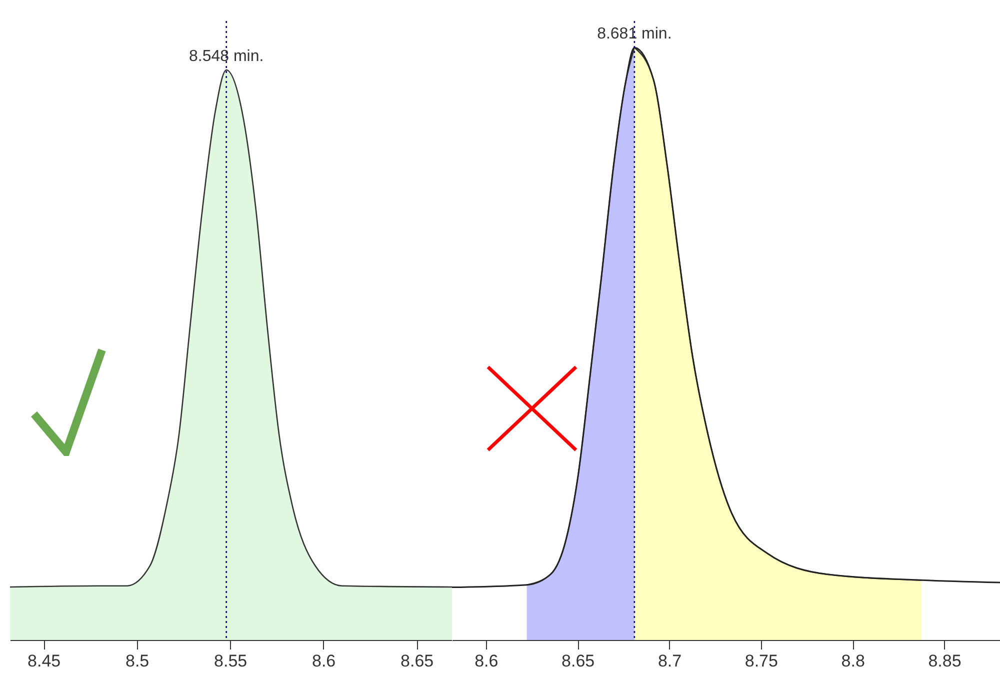 This screenshot has height=681, width=1000. I want to click on x-tick-label: 8.85, so click(945, 661).